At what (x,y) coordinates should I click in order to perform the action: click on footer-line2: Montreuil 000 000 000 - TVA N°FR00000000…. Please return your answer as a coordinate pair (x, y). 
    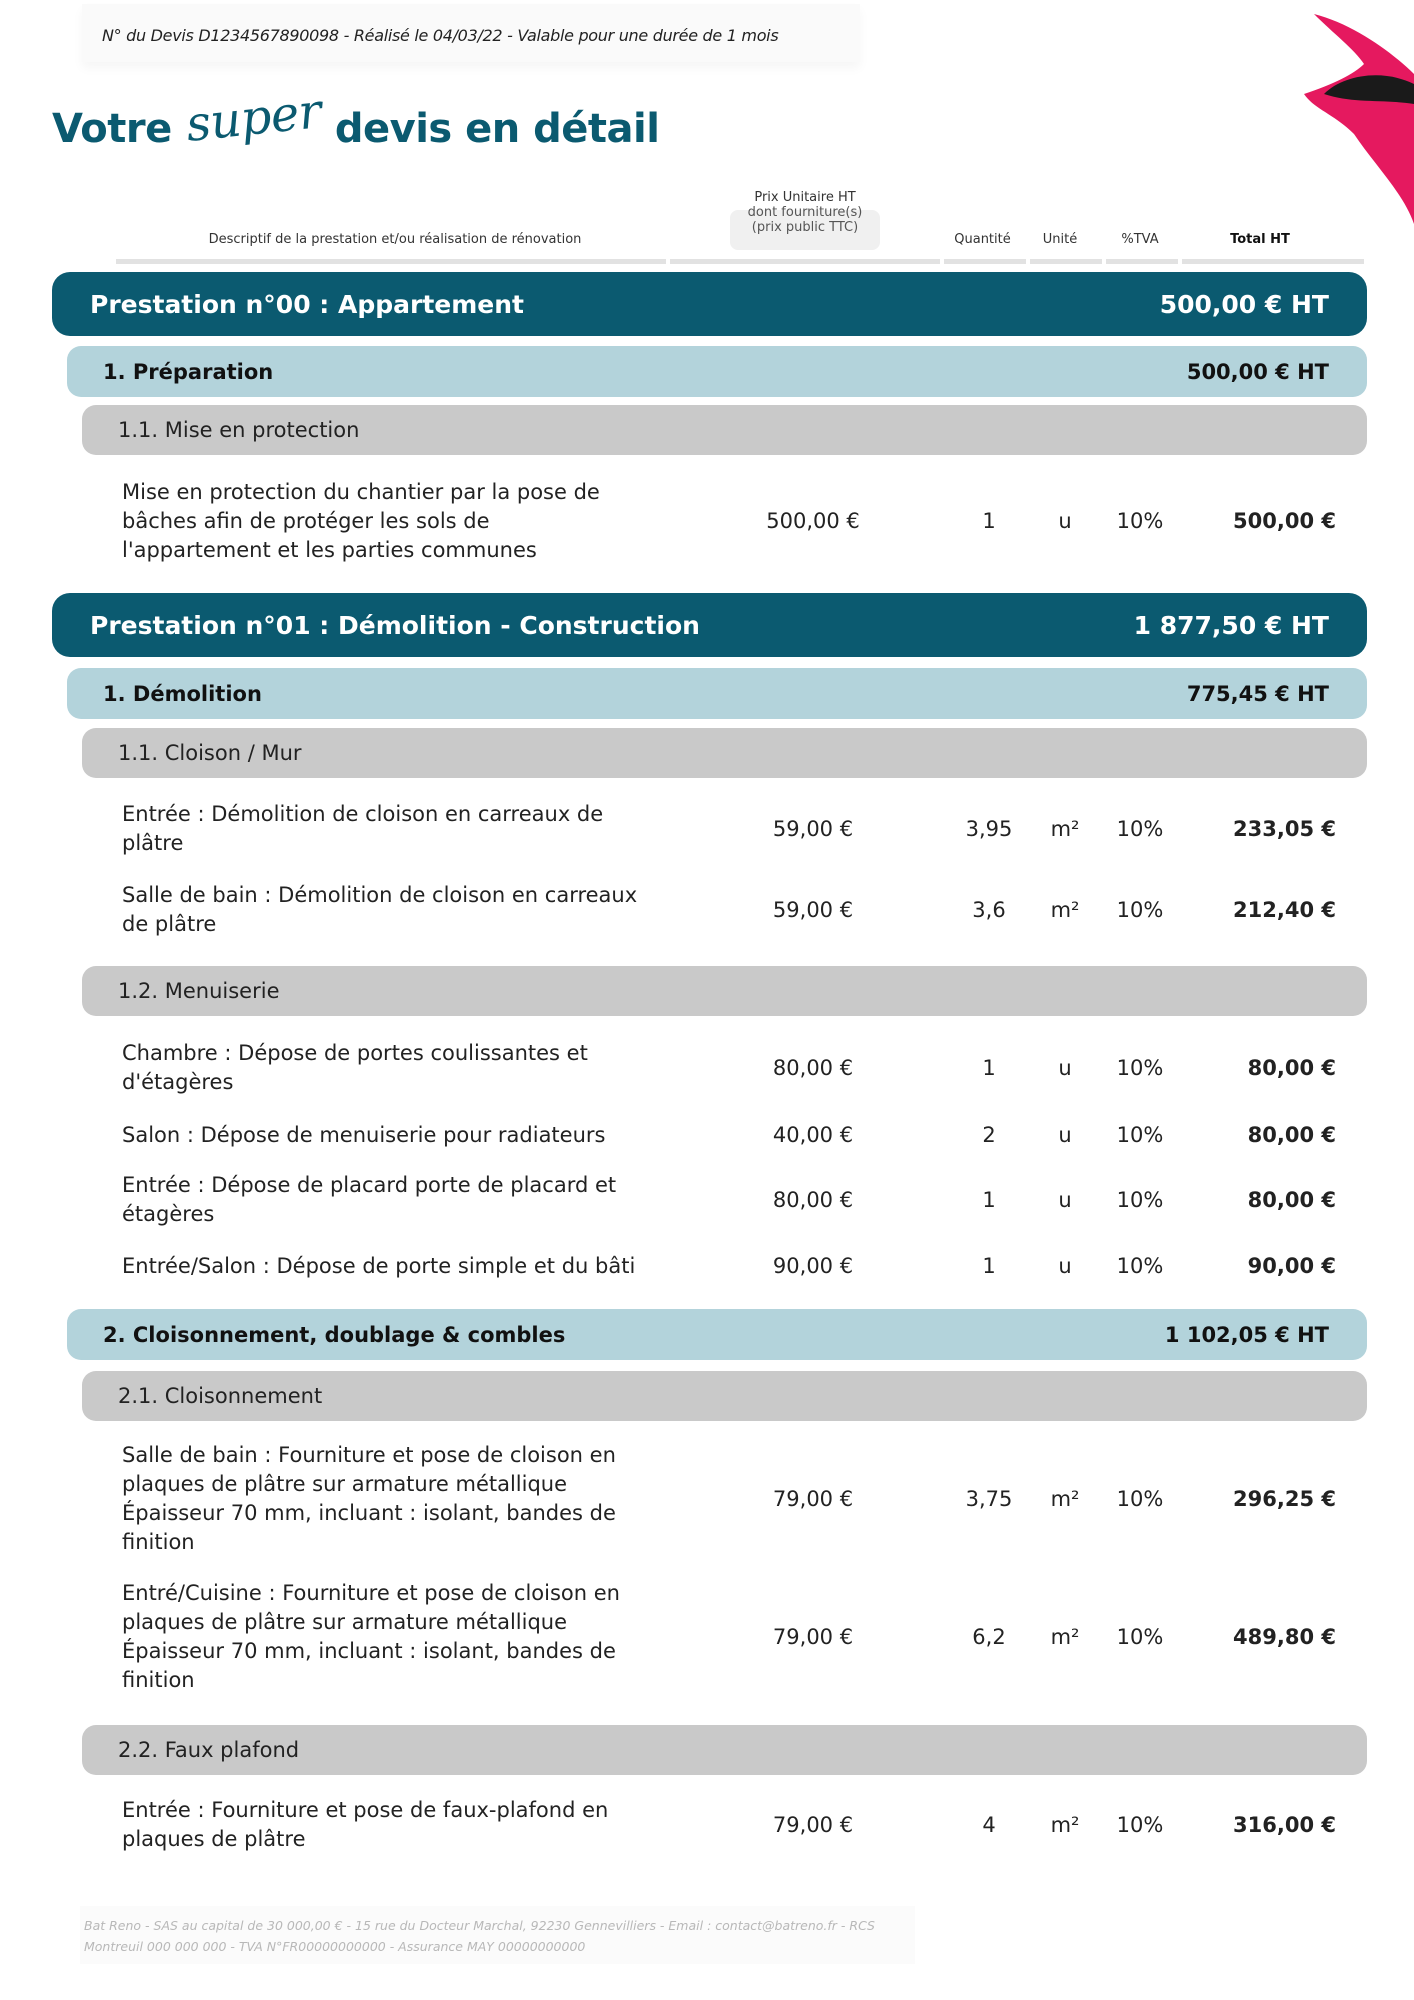
    Looking at the image, I should click on (335, 1946).